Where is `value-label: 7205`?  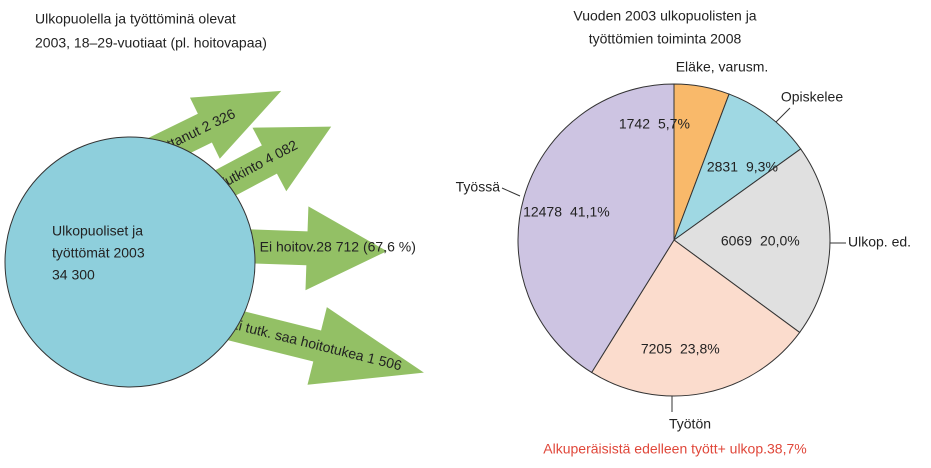
value-label: 7205 is located at coordinates (656, 349).